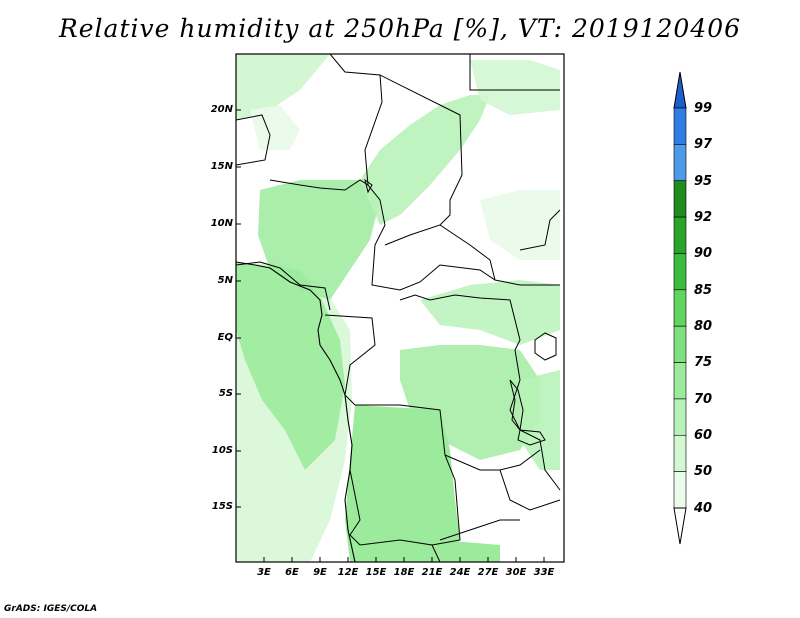  What do you see at coordinates (703, 108) in the screenshot?
I see `colorbar-label: 99` at bounding box center [703, 108].